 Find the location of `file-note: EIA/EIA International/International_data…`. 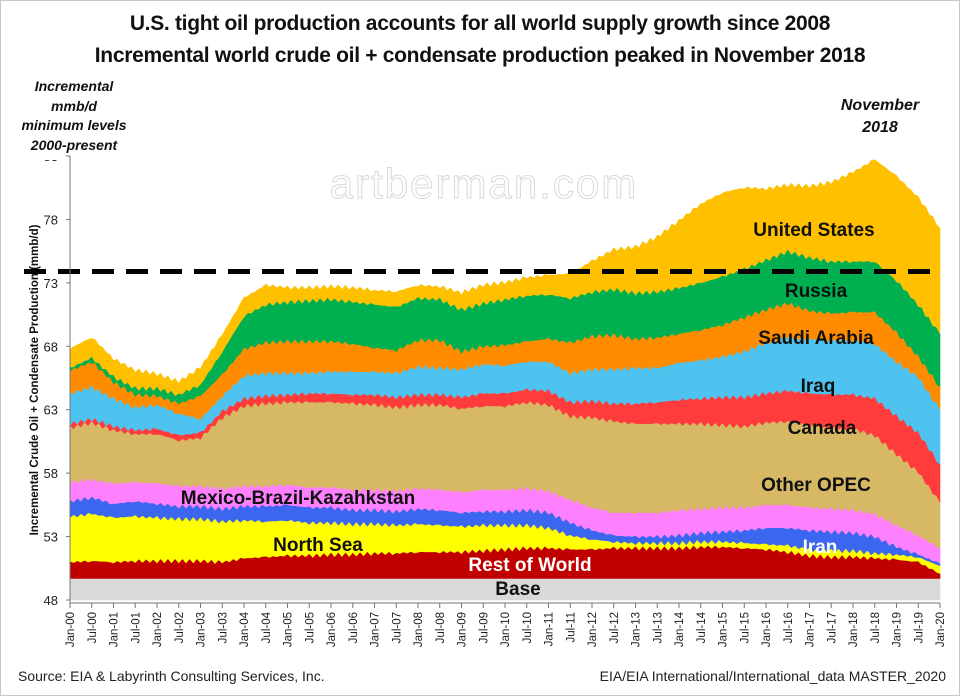

file-note: EIA/EIA International/International_data… is located at coordinates (772, 676).